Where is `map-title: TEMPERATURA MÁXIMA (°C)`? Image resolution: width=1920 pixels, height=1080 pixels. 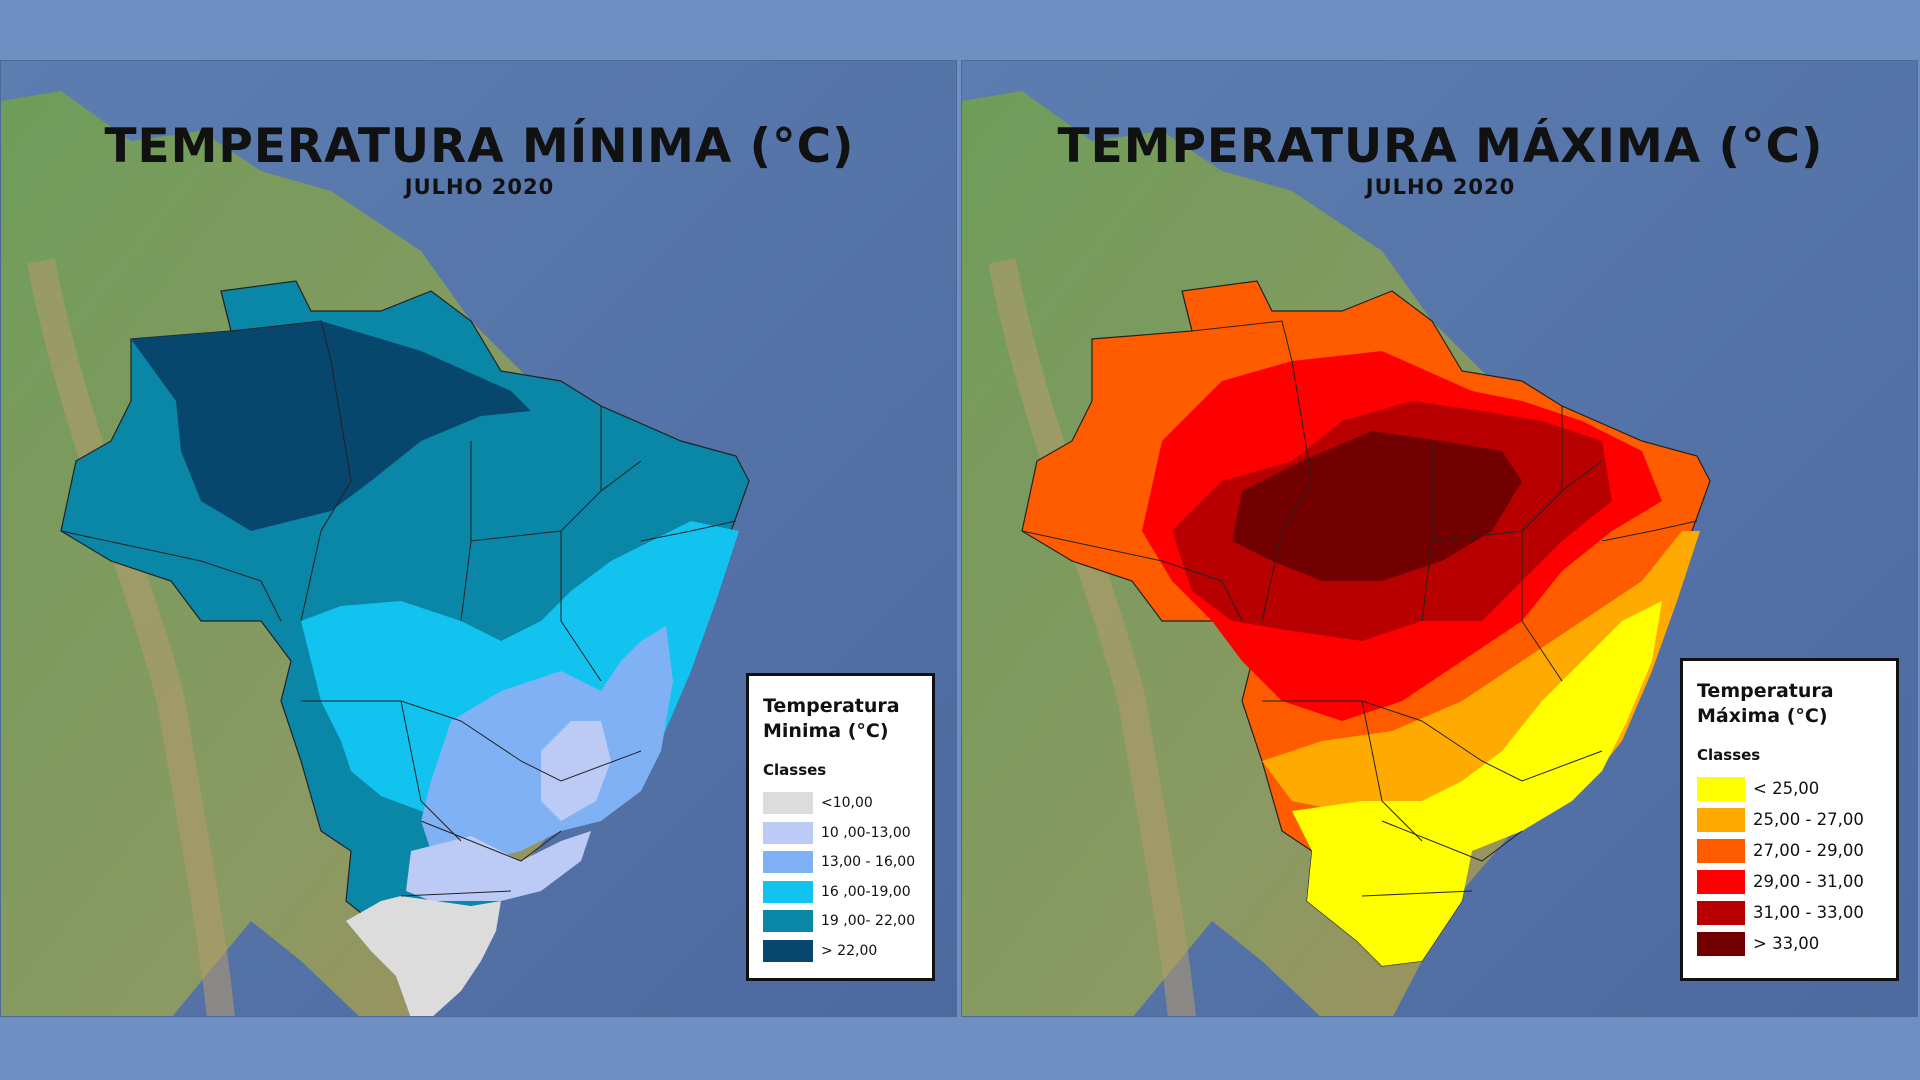
map-title: TEMPERATURA MÁXIMA (°C) is located at coordinates (1440, 146).